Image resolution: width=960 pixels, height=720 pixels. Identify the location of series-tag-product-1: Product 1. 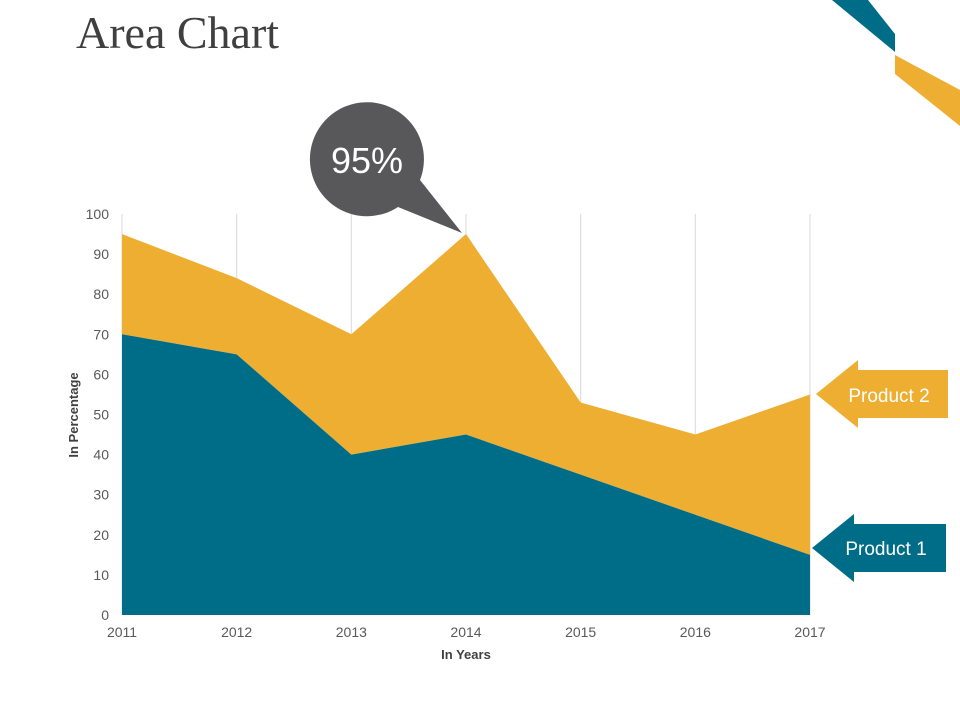
(879, 548).